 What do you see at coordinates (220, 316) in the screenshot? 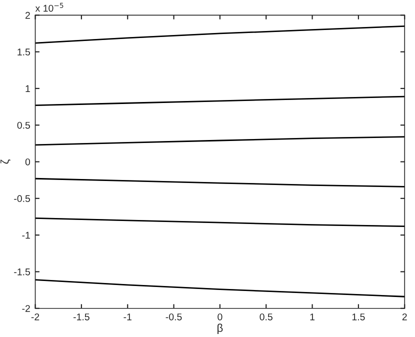
I see `x-tick-label: 0` at bounding box center [220, 316].